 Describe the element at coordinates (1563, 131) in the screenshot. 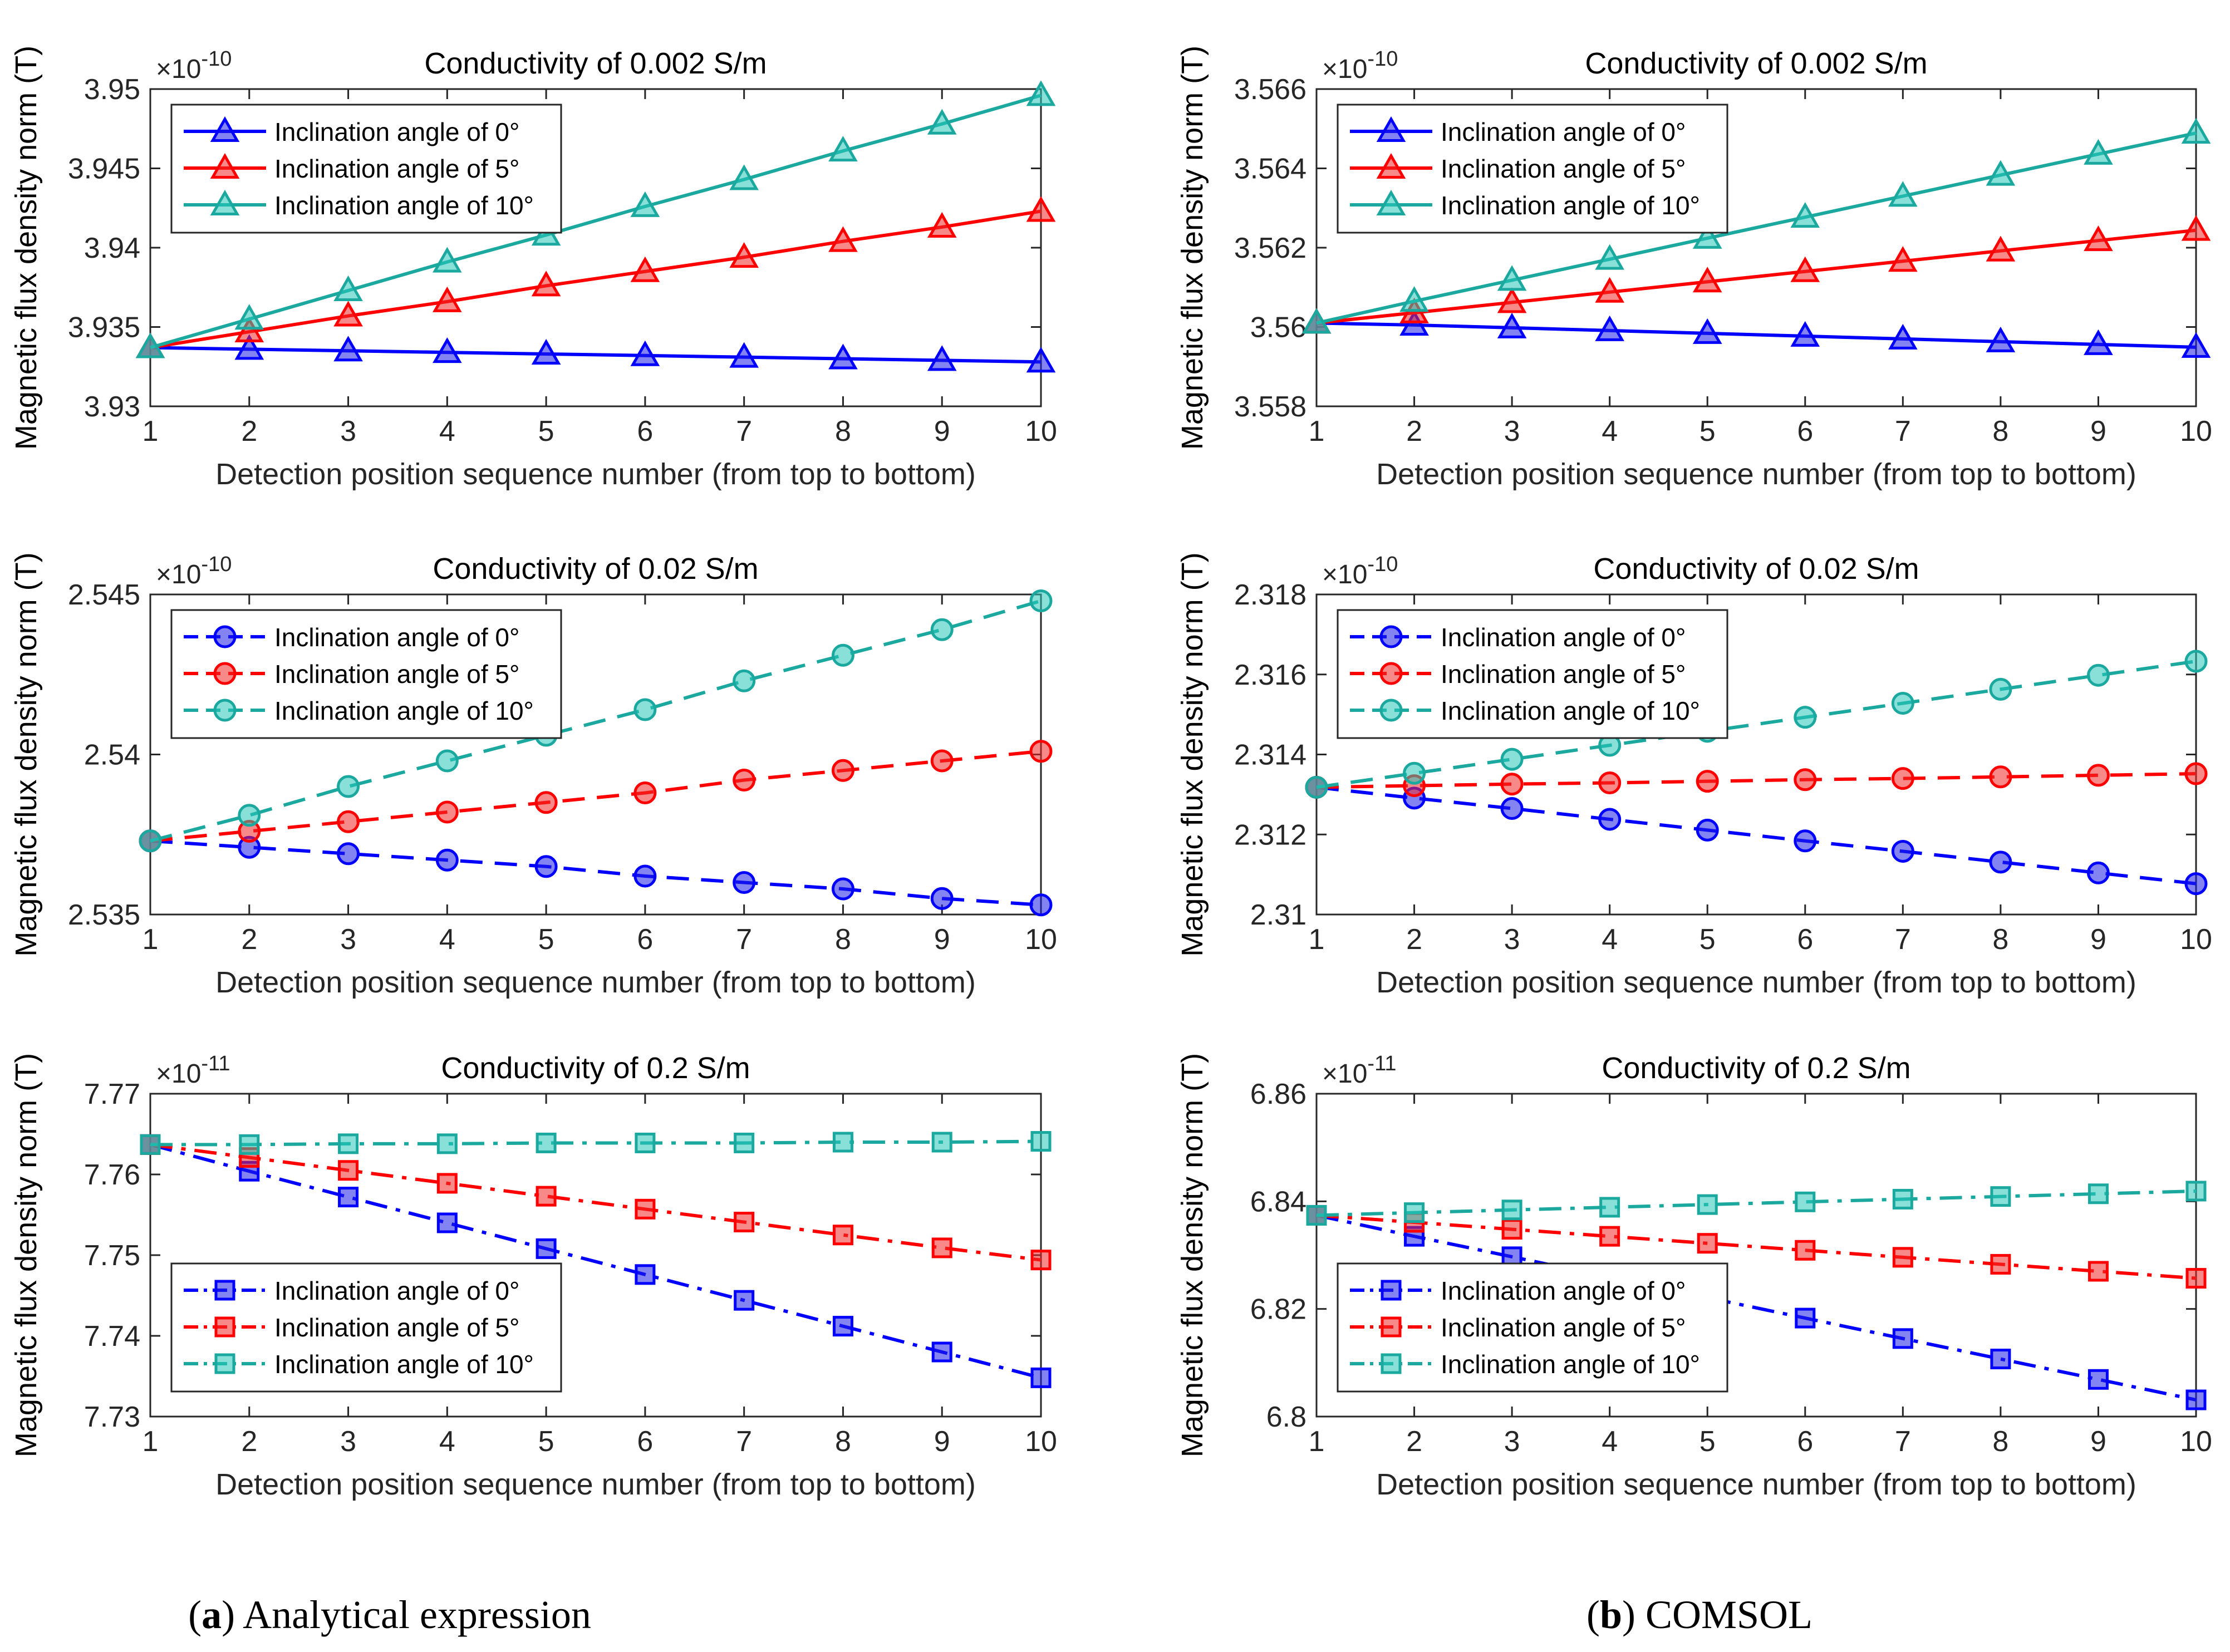

I see `legend-label: Inclination angle of 0°` at that location.